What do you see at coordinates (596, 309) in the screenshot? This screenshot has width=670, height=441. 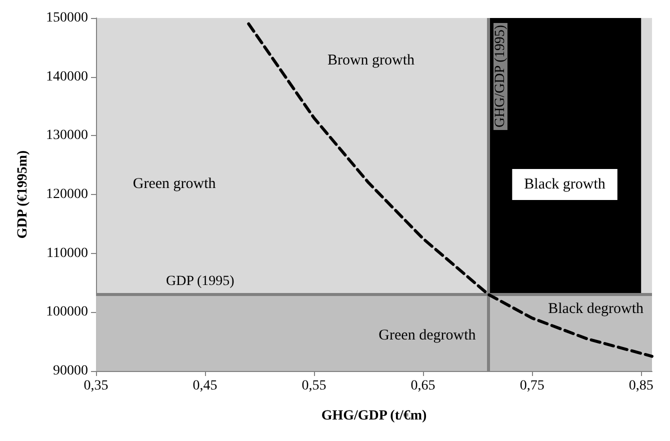 I see `annotation: Black degrowth` at bounding box center [596, 309].